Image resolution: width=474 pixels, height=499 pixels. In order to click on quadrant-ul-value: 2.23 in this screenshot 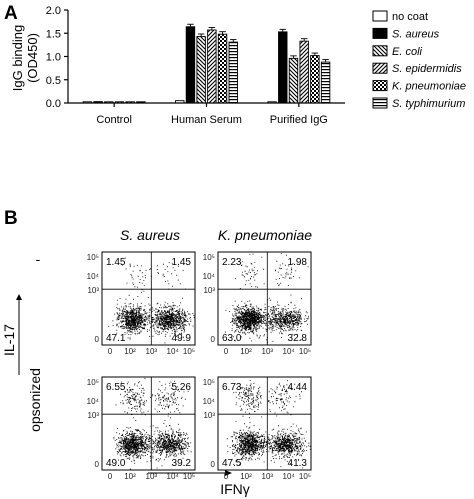, I will do `click(232, 262)`.